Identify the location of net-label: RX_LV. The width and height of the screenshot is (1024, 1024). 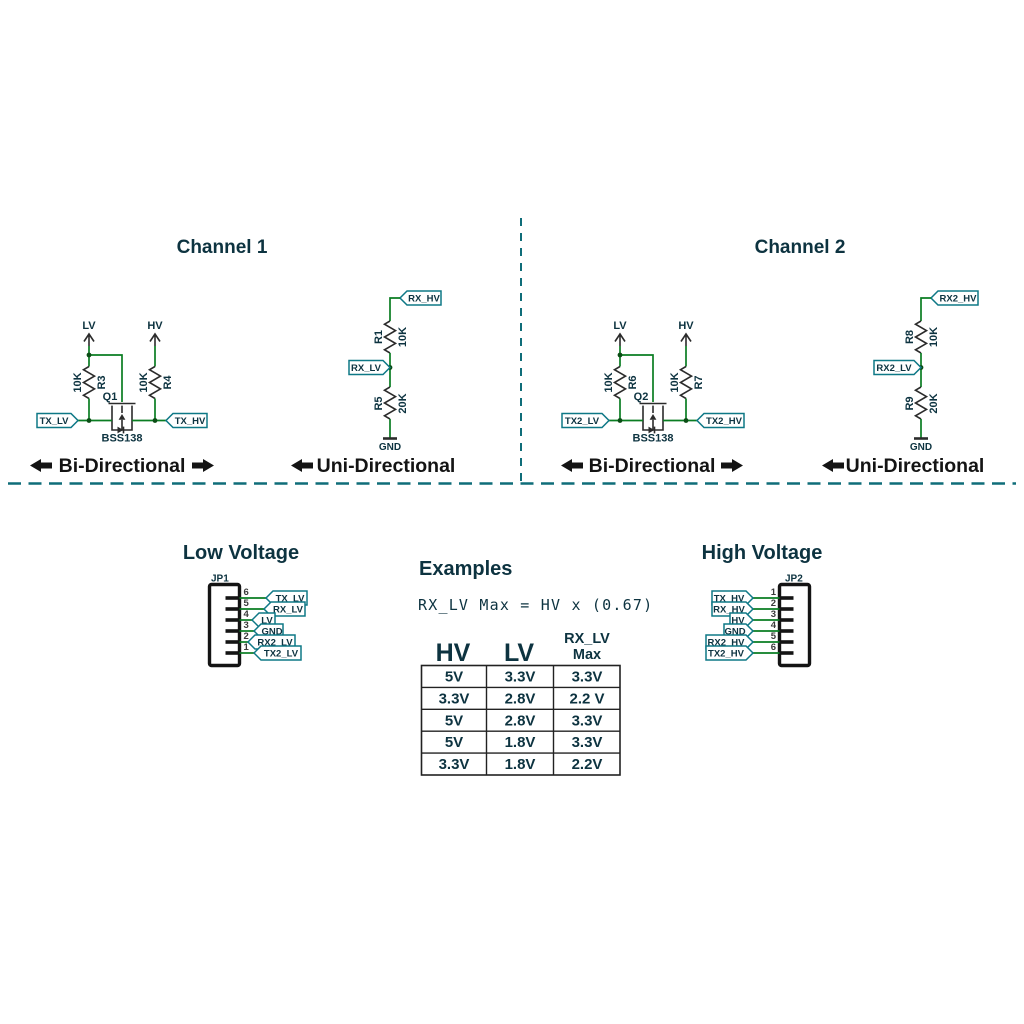
(366, 368).